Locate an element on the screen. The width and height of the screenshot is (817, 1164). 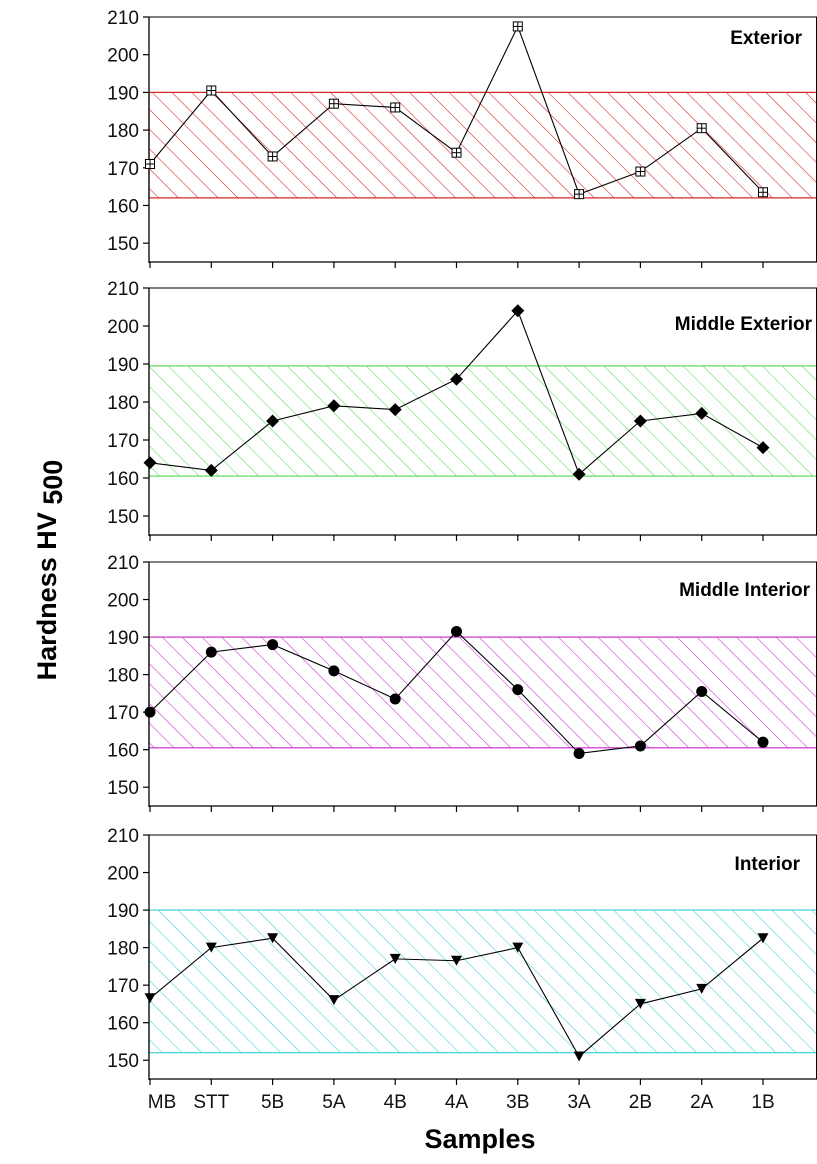
panel-title: Exterior is located at coordinates (766, 38).